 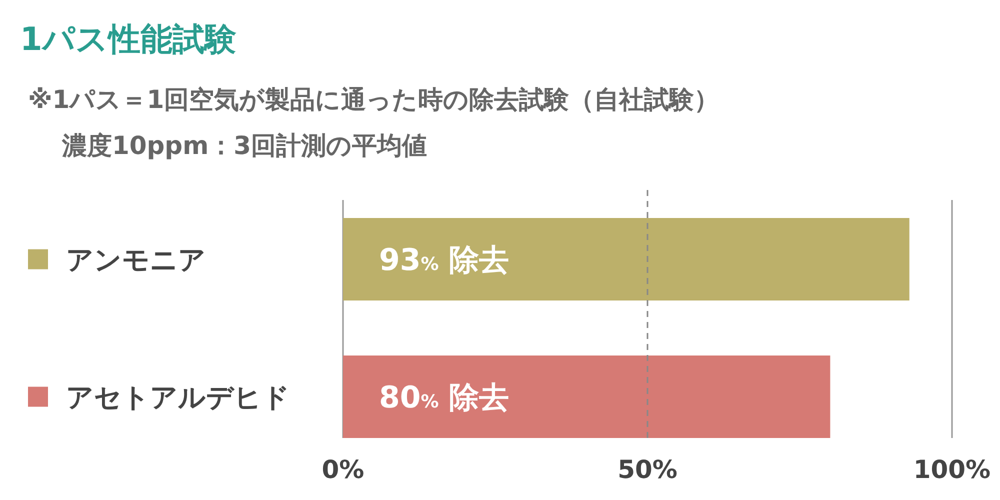 I want to click on x-tick-label: 100%, so click(x=952, y=469).